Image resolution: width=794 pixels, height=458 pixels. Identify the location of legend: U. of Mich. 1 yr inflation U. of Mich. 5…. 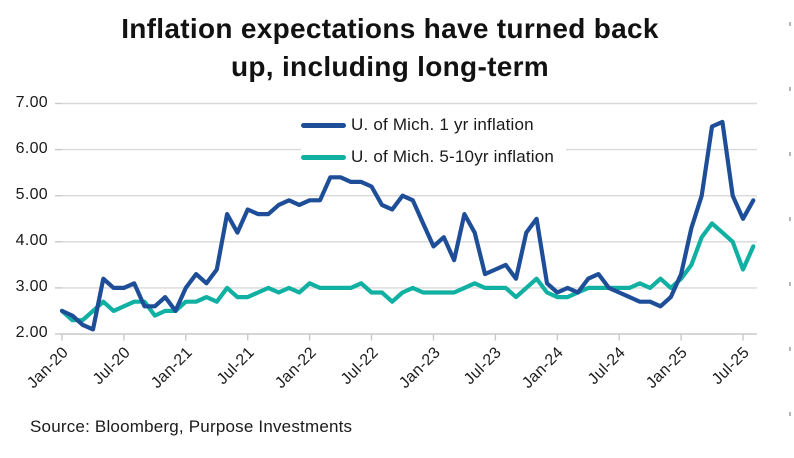
(434, 143).